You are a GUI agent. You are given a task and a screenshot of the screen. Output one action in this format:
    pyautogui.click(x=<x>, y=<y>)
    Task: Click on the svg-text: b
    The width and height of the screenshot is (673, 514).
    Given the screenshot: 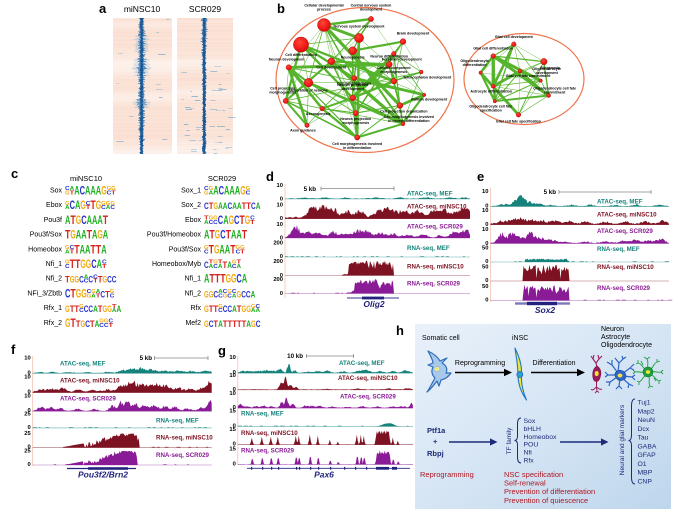 What is the action you would take?
    pyautogui.click(x=281, y=8)
    